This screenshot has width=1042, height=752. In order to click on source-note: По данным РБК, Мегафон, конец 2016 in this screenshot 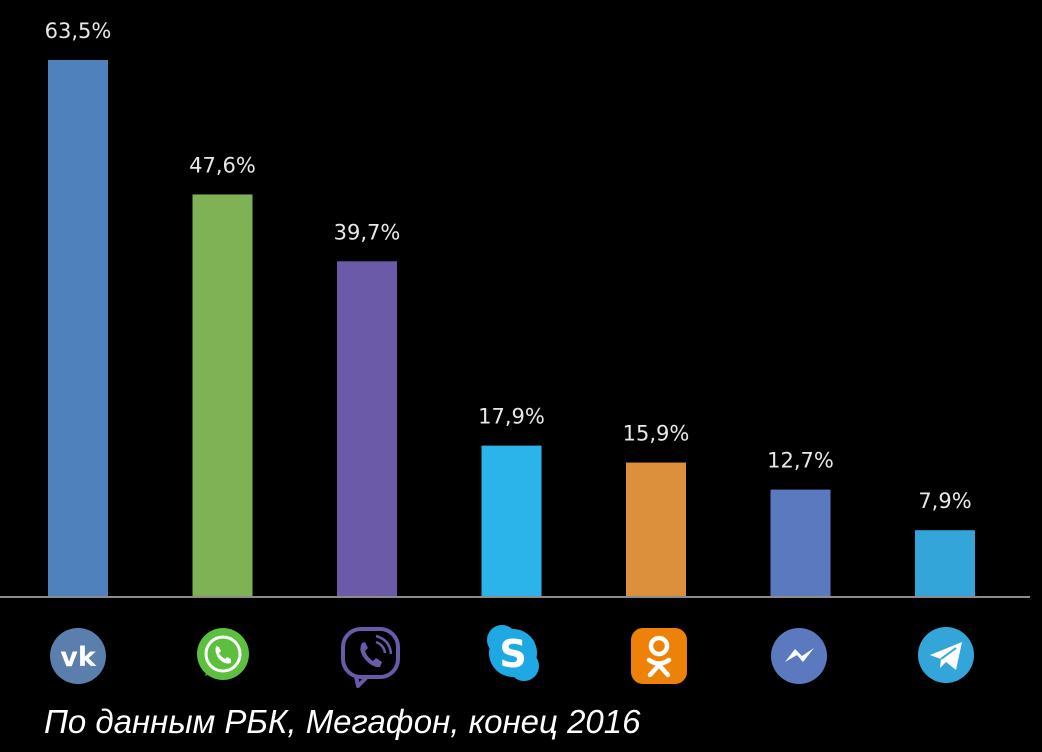, I will do `click(342, 721)`.